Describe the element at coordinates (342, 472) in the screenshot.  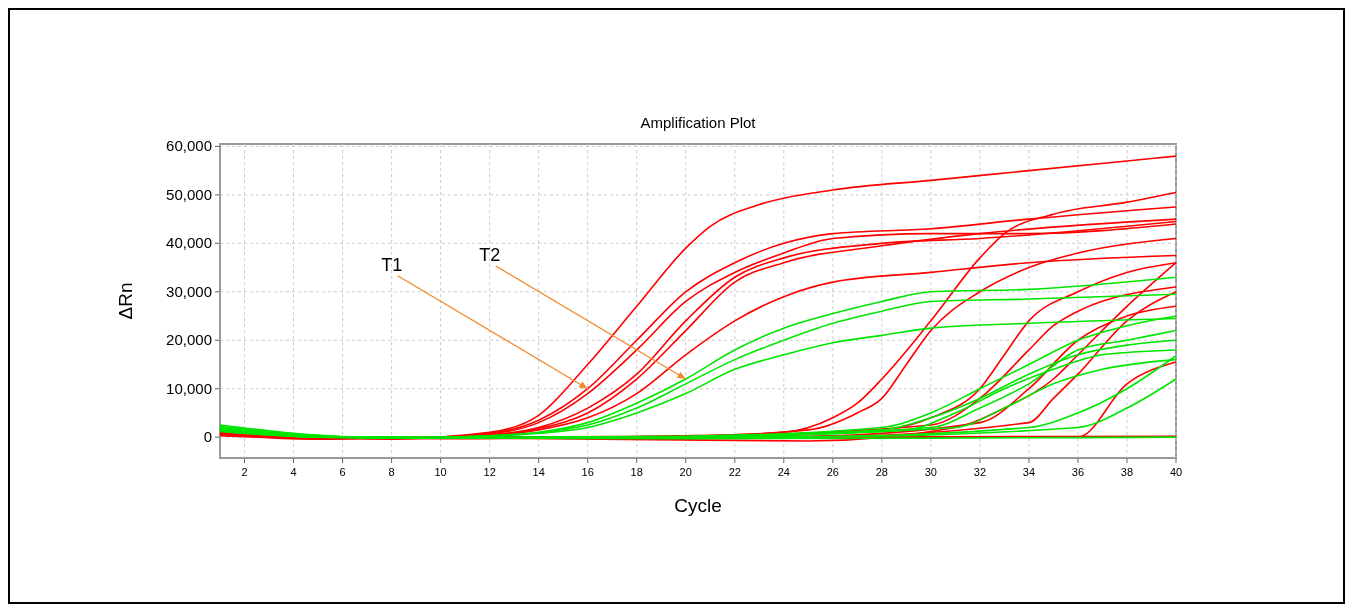
I see `x-tick-label: 6` at that location.